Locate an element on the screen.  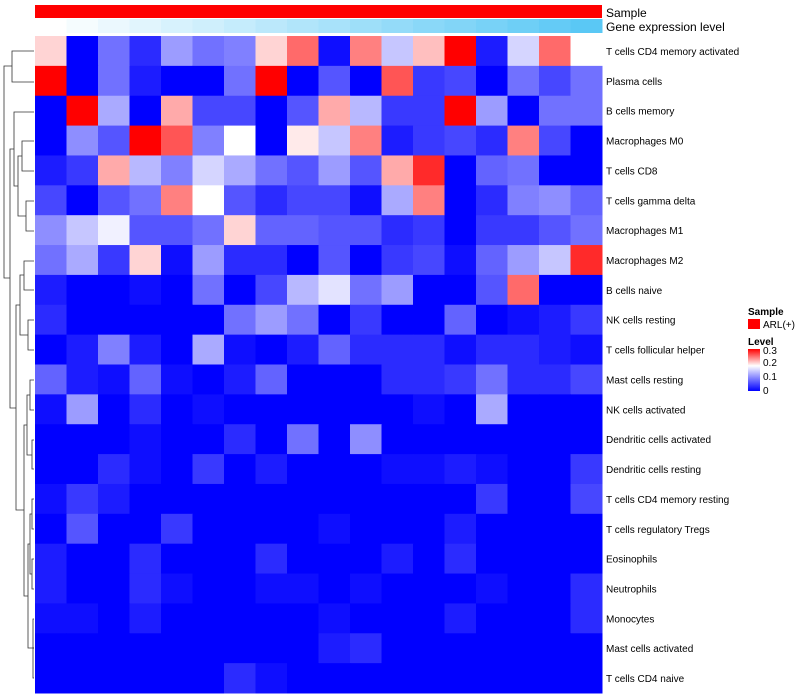
legend-level-tick: 0 is located at coordinates (766, 391).